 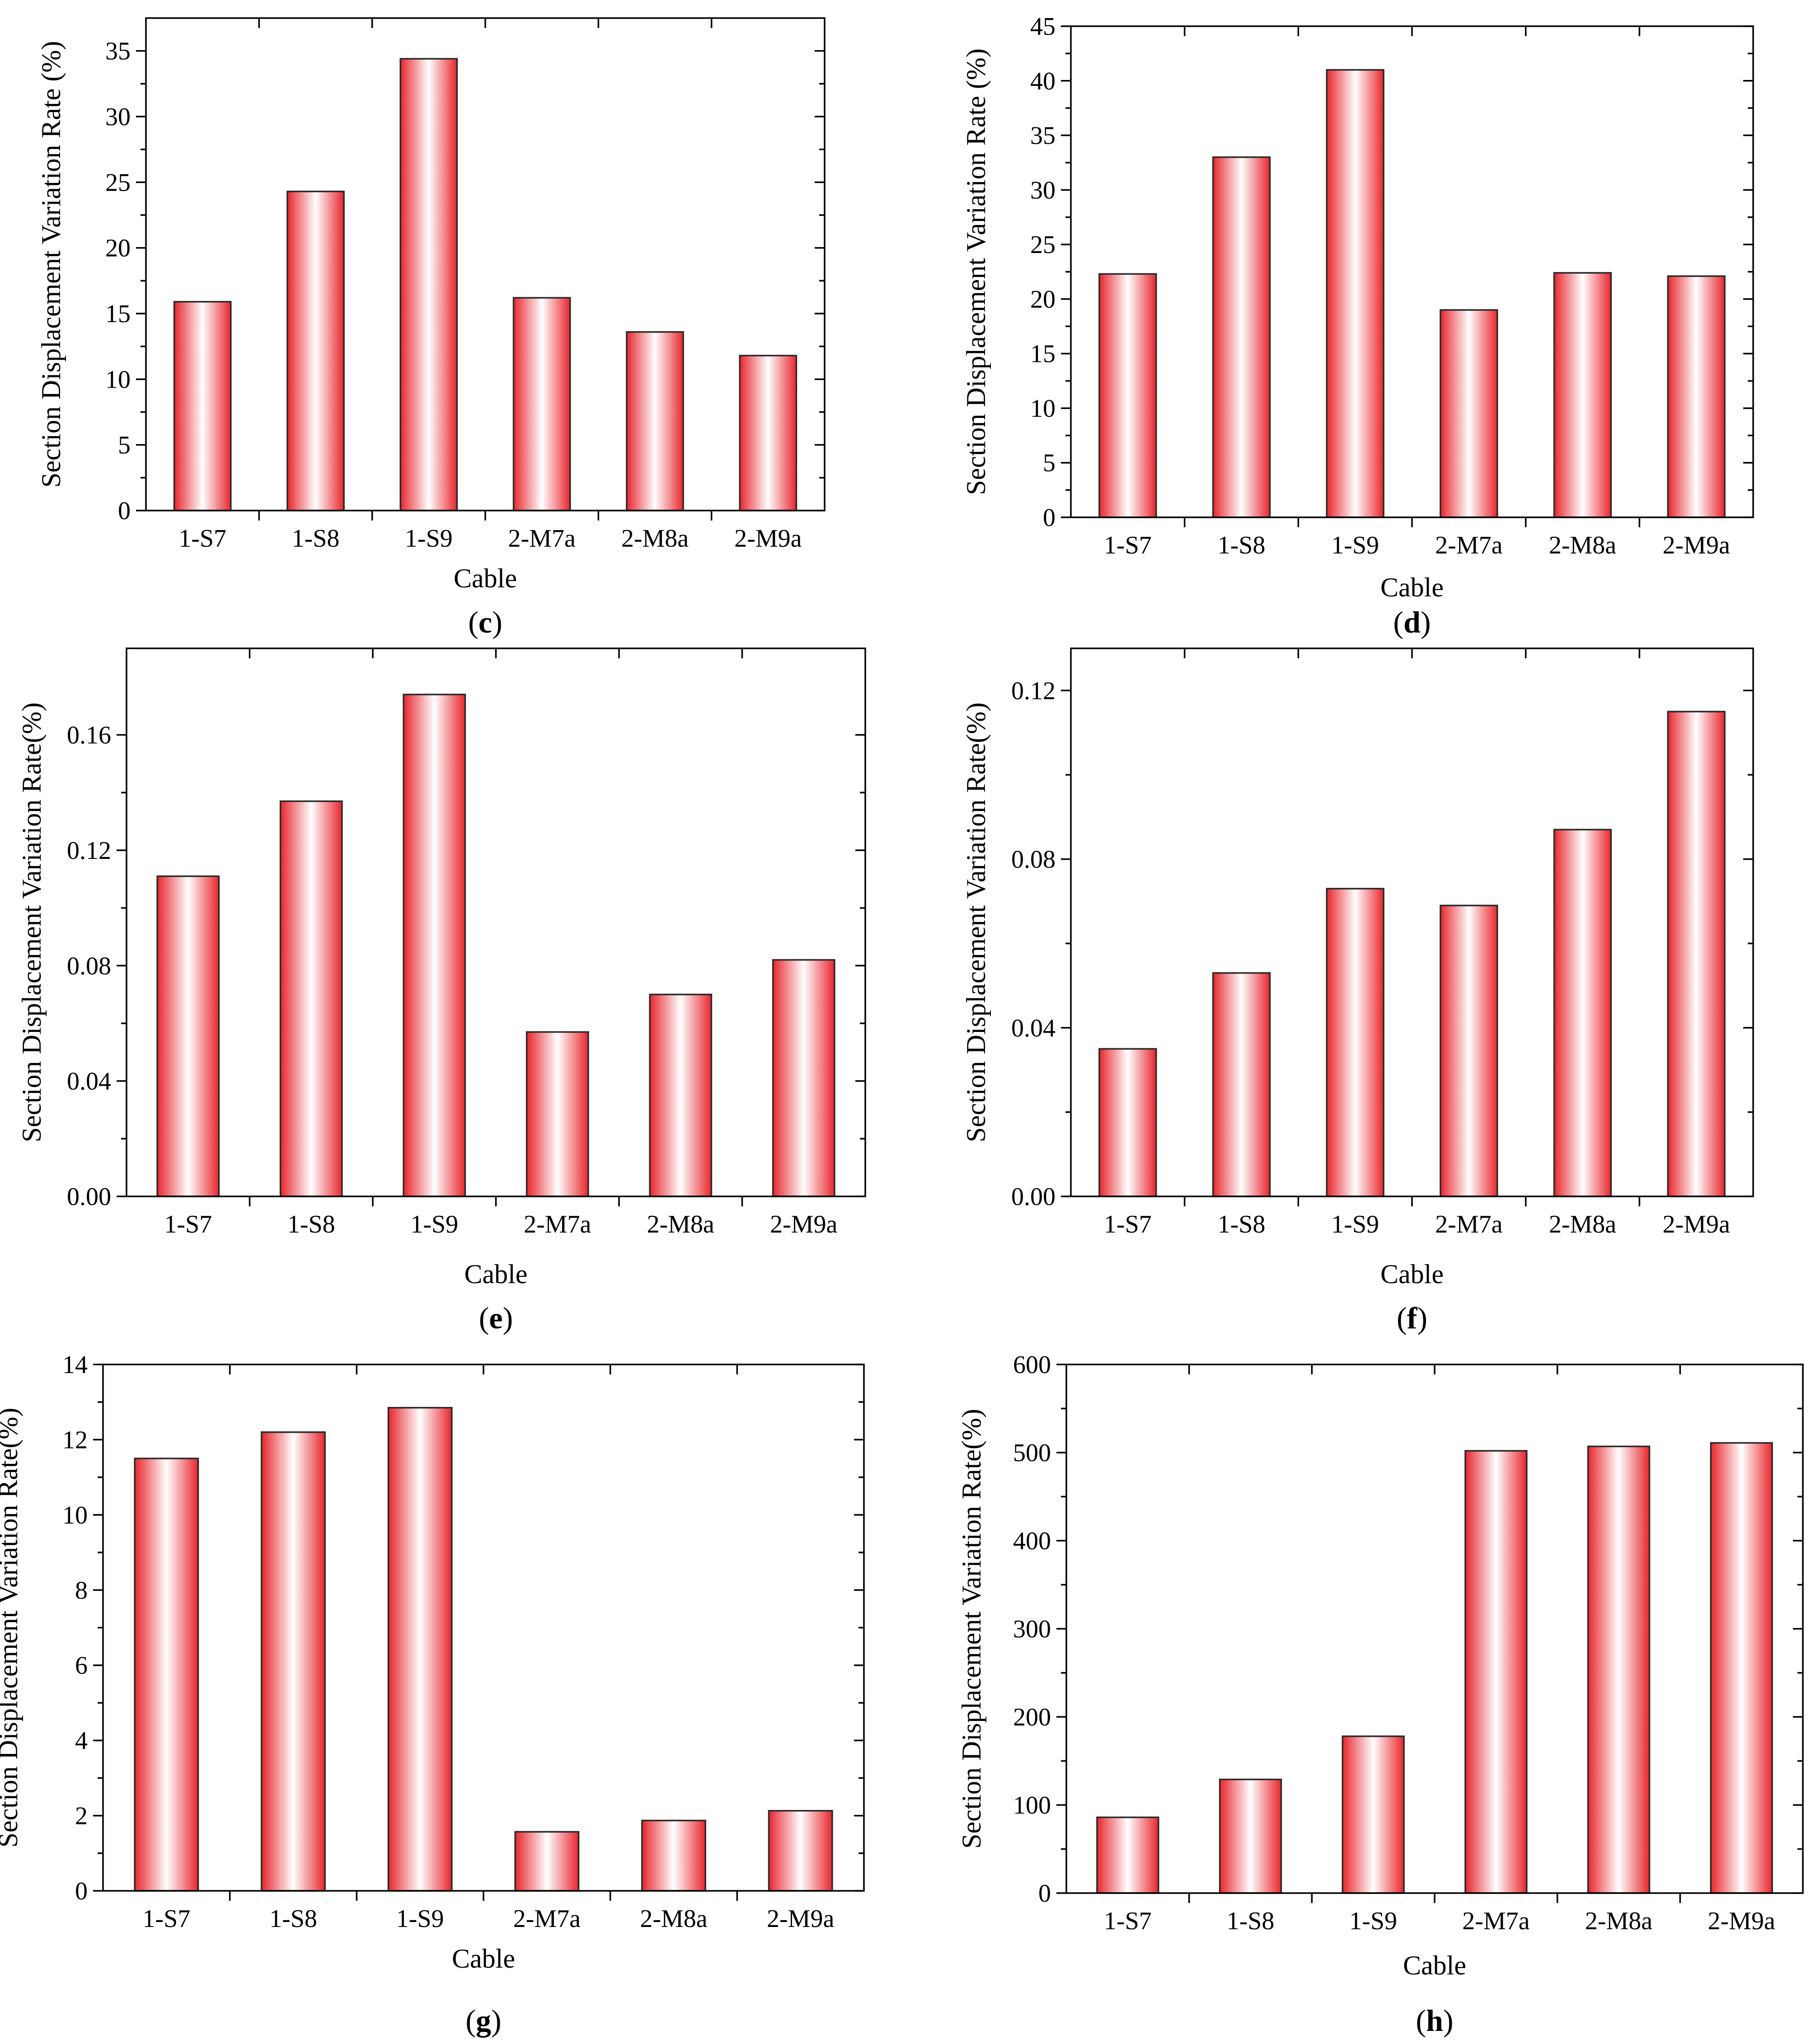 What do you see at coordinates (485, 622) in the screenshot?
I see `panel-label: (c)` at bounding box center [485, 622].